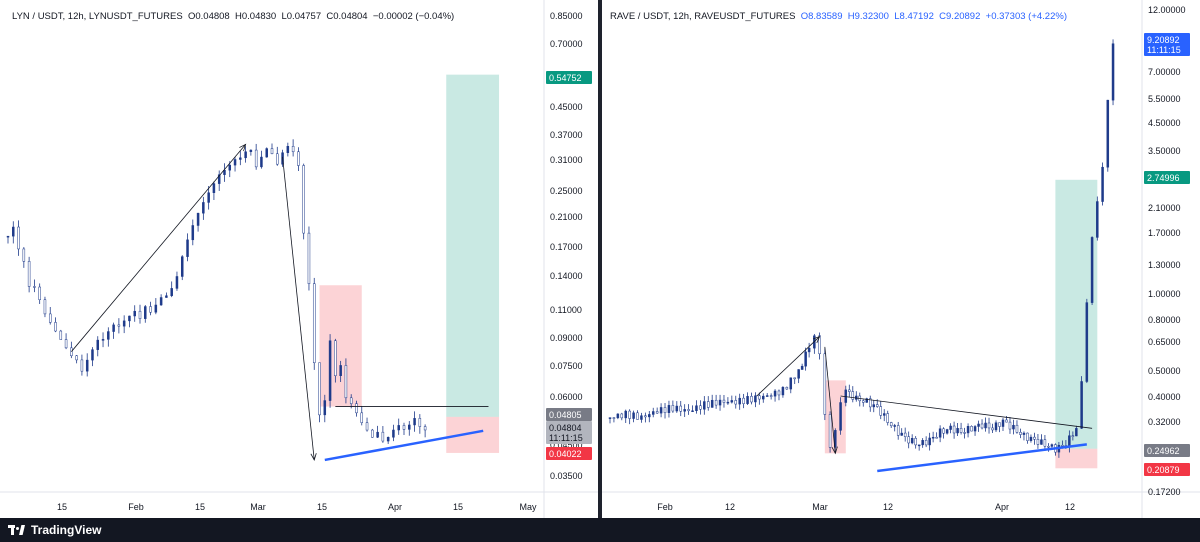 Image resolution: width=1200 pixels, height=542 pixels. Describe the element at coordinates (1163, 470) in the screenshot. I see `price-badge-label: 0.20879` at that location.